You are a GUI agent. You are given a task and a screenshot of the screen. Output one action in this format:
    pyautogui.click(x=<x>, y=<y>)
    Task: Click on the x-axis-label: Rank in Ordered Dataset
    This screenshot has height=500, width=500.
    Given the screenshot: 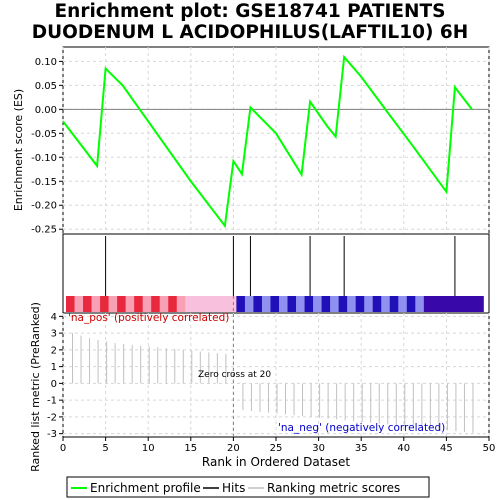 What is the action you would take?
    pyautogui.click(x=276, y=462)
    